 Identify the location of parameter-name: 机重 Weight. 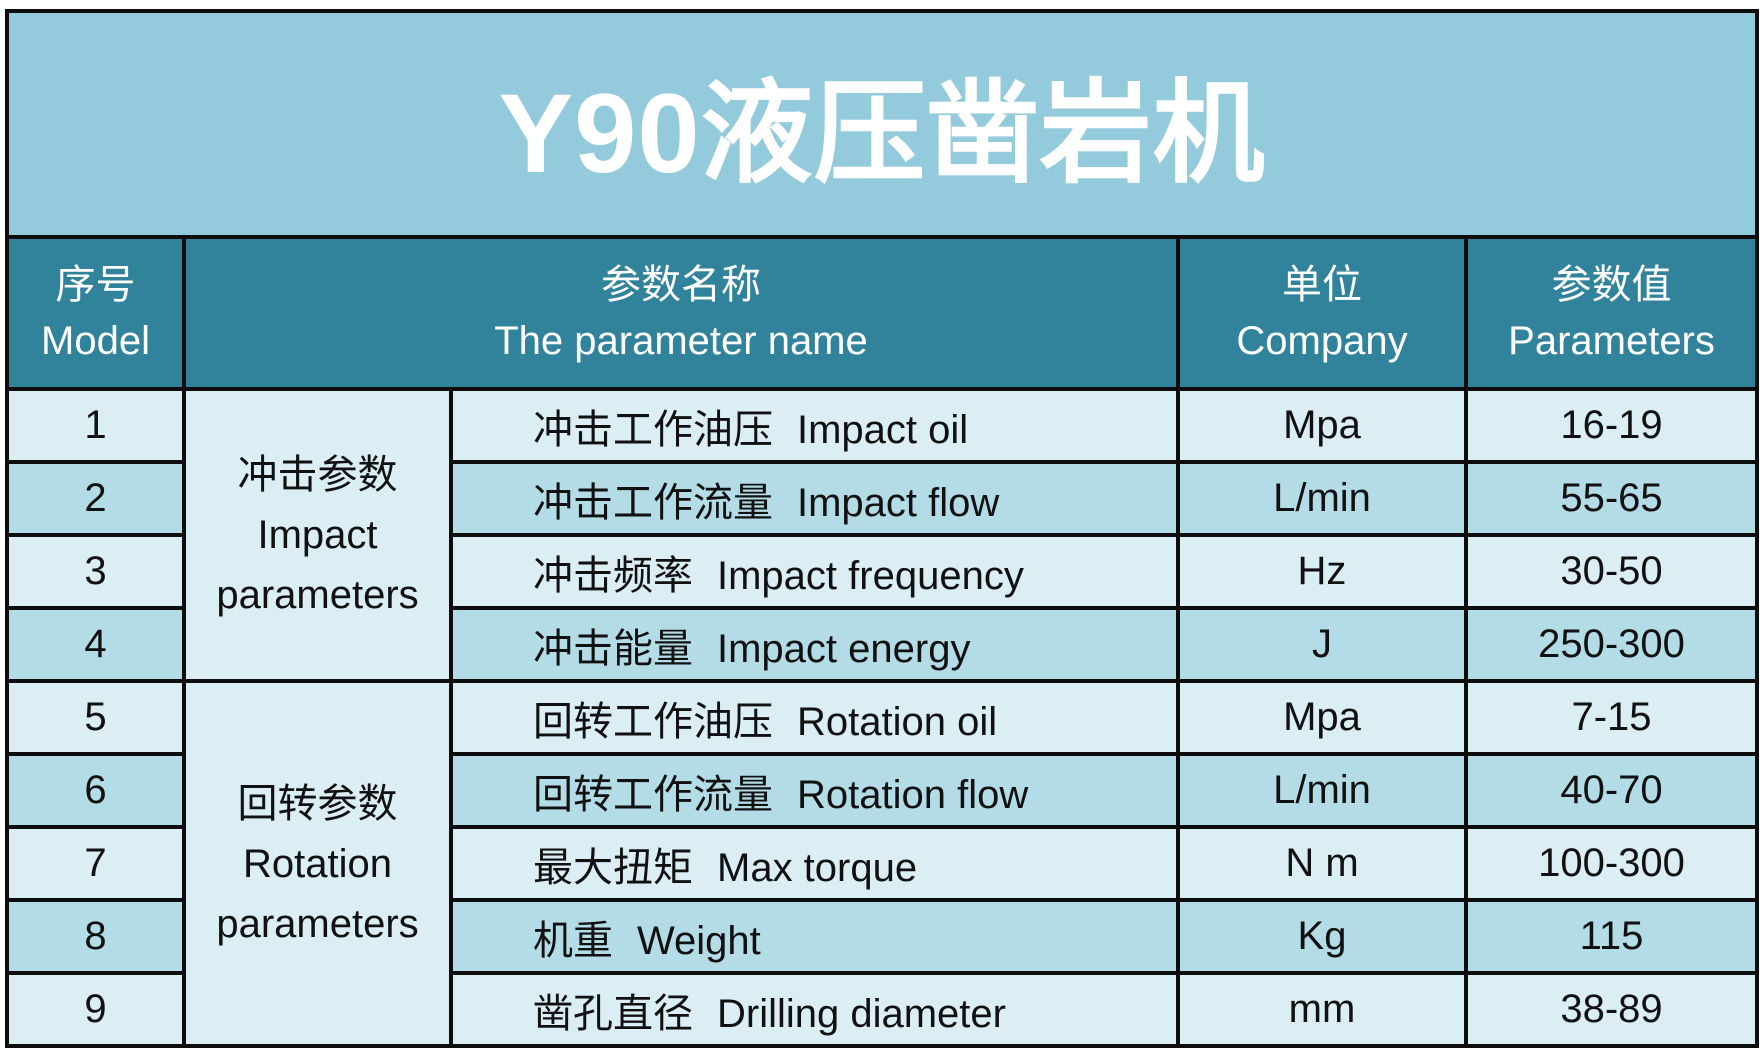
(814, 936).